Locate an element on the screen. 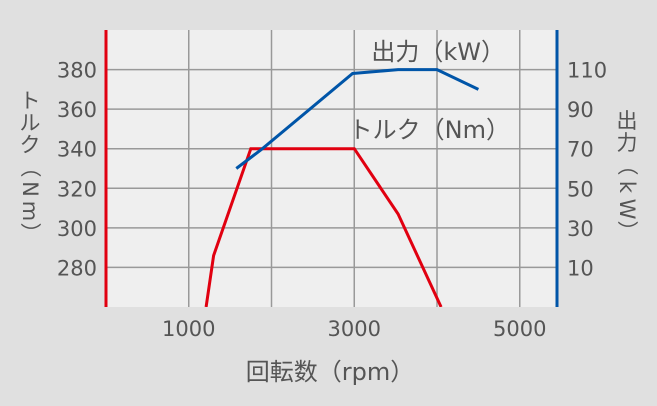  right-title-char: k is located at coordinates (627, 187).